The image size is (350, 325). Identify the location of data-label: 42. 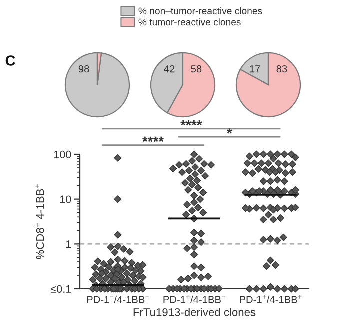
(169, 69).